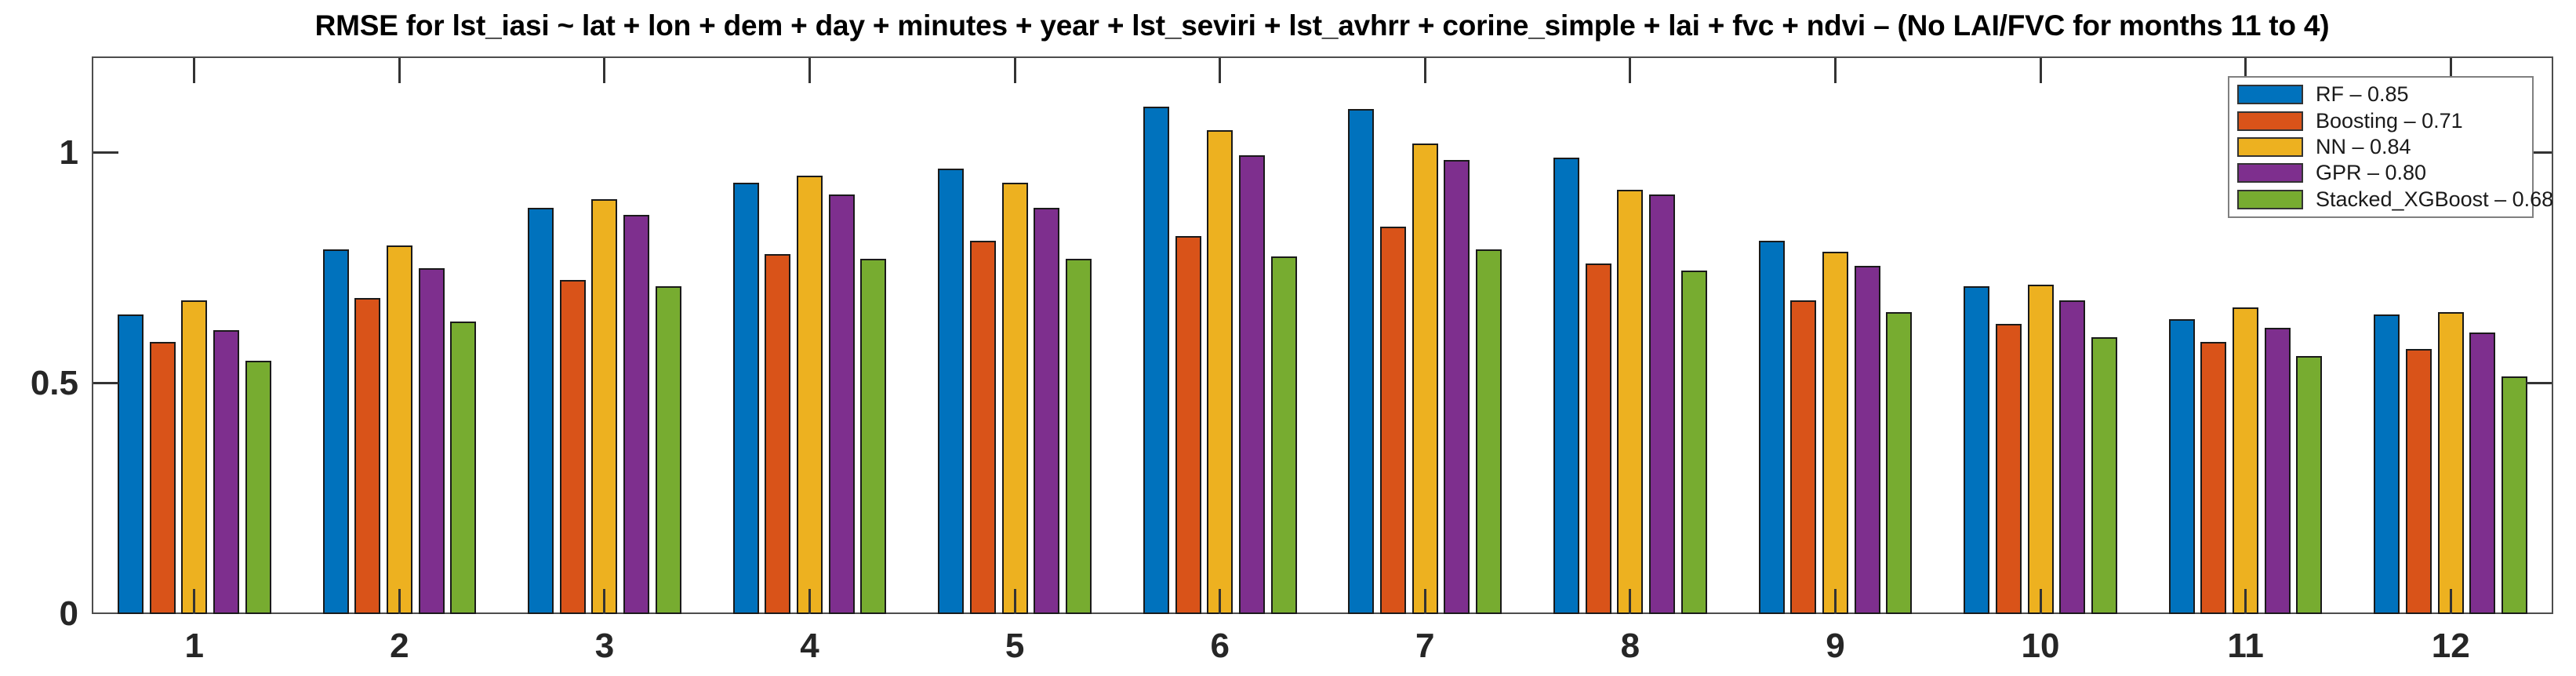 The height and width of the screenshot is (676, 2576). I want to click on legend-swatch-NN, so click(2270, 146).